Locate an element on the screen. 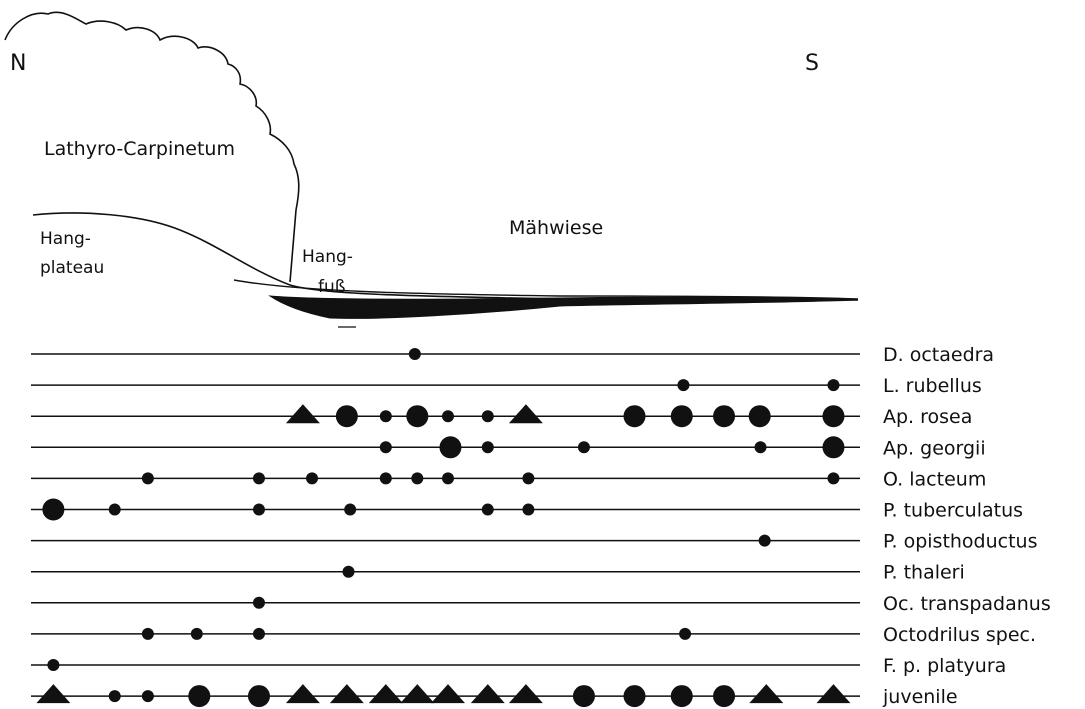 Image resolution: width=1085 pixels, height=709 pixels. meadow-surface-line is located at coordinates (546, 289).